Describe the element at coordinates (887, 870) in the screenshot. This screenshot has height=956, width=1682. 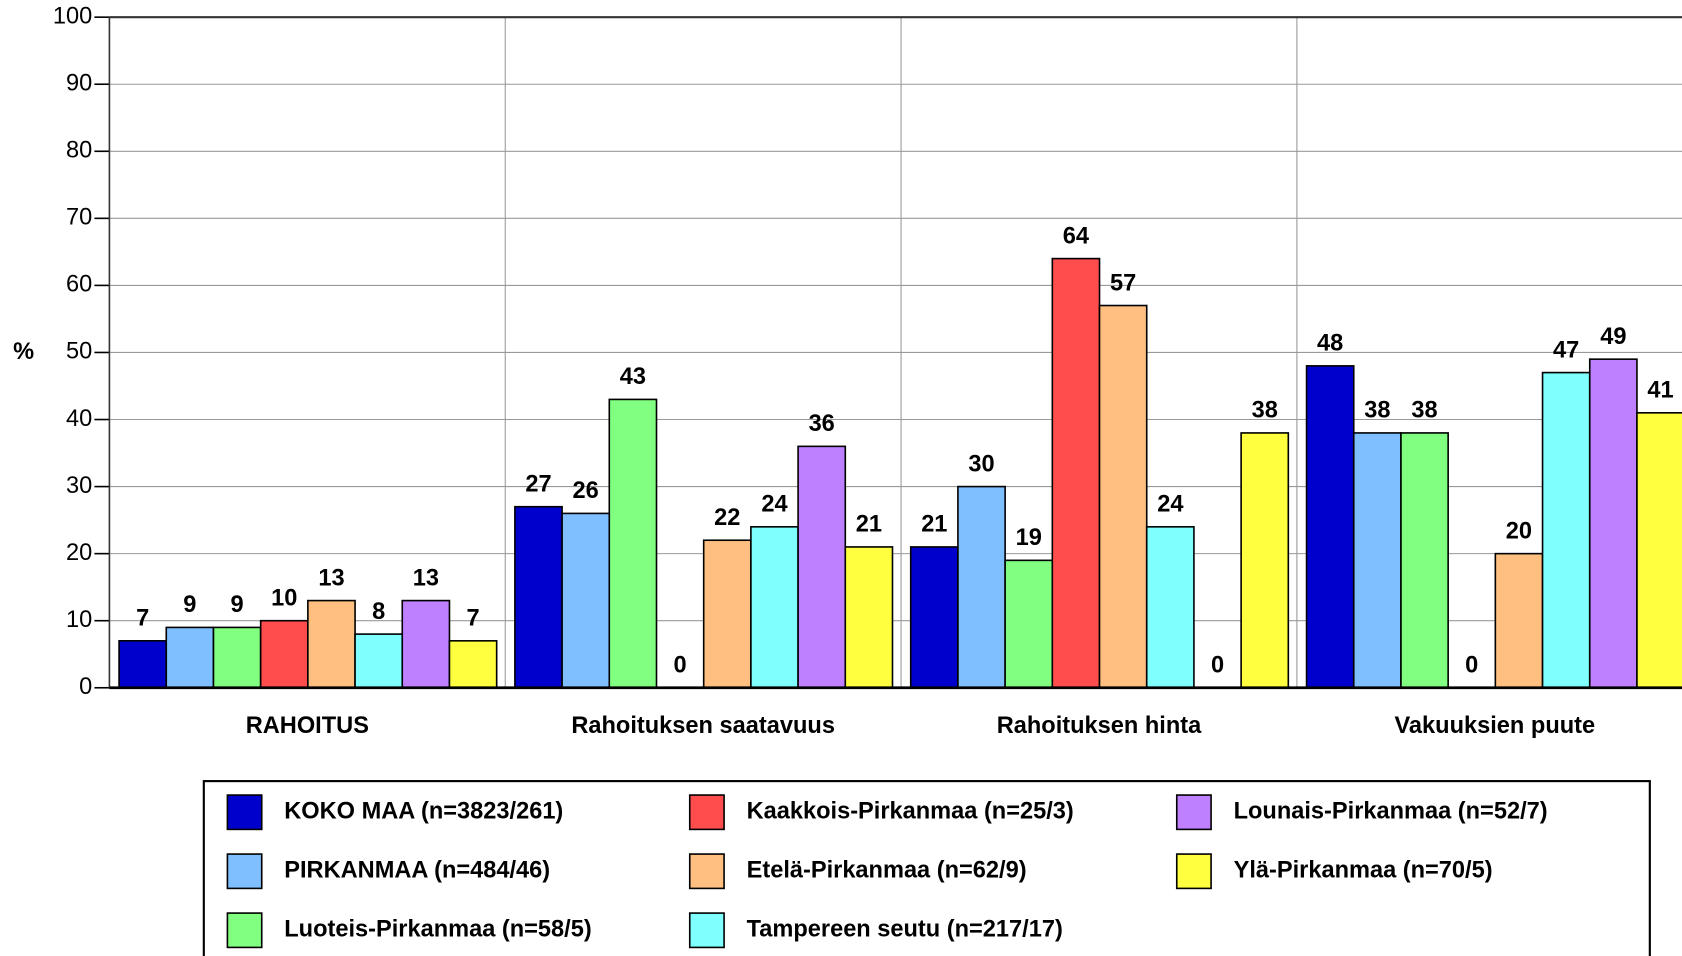
I see `legend-label: Etelä-Pirkanmaa (n=62/9)` at that location.